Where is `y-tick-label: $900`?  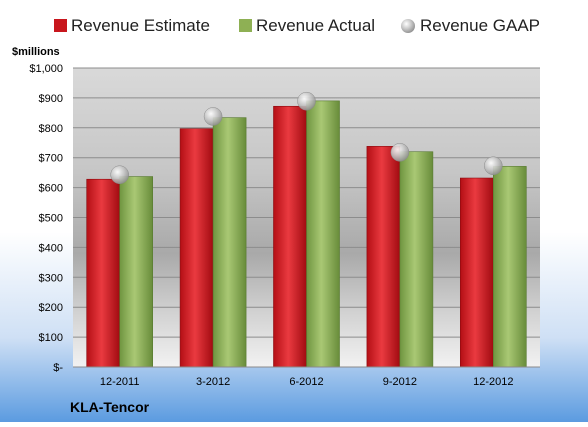
y-tick-label: $900 is located at coordinates (51, 99).